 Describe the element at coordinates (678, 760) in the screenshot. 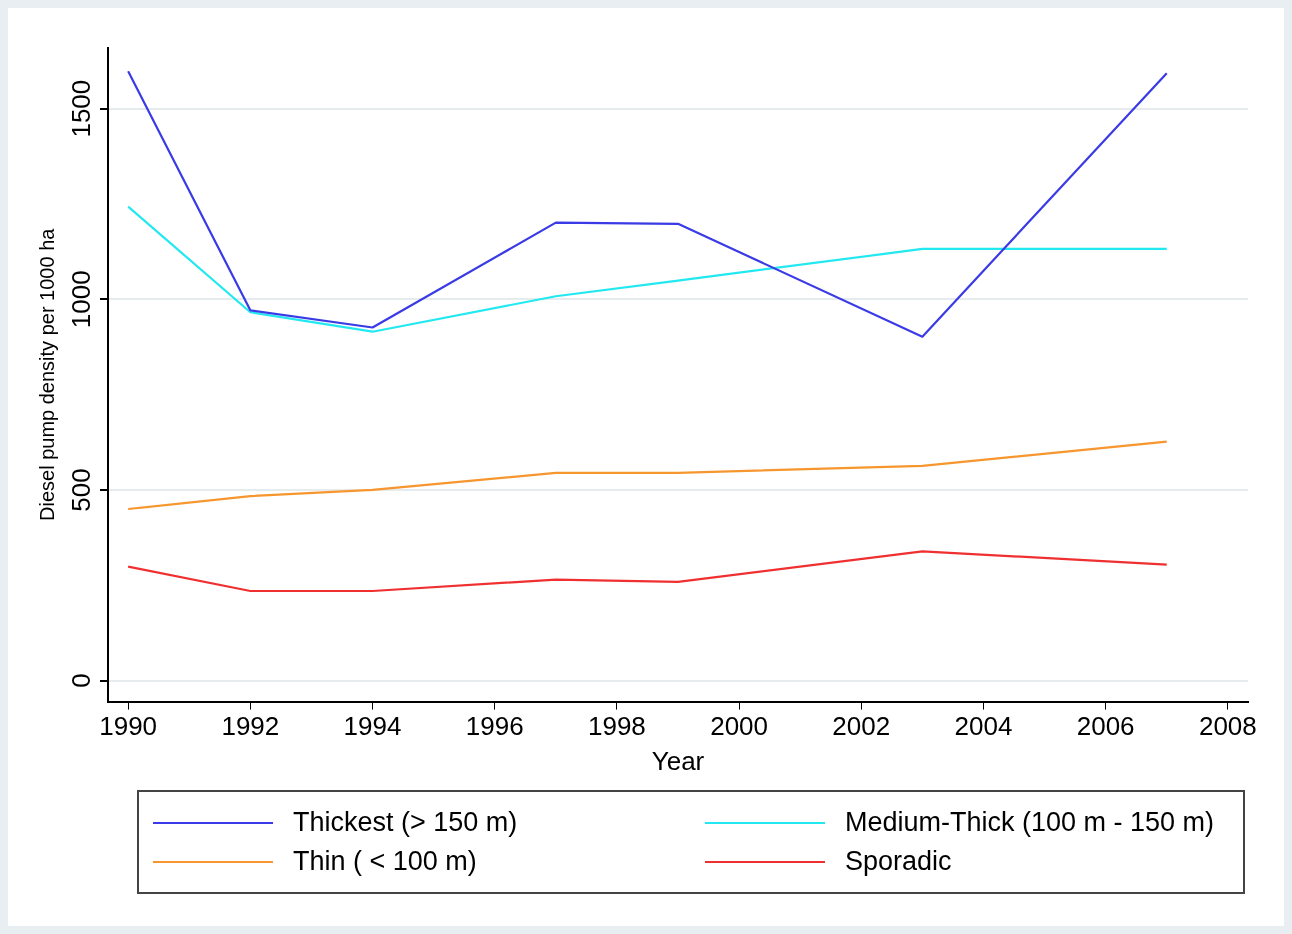

I see `x-axis-title: Year` at that location.